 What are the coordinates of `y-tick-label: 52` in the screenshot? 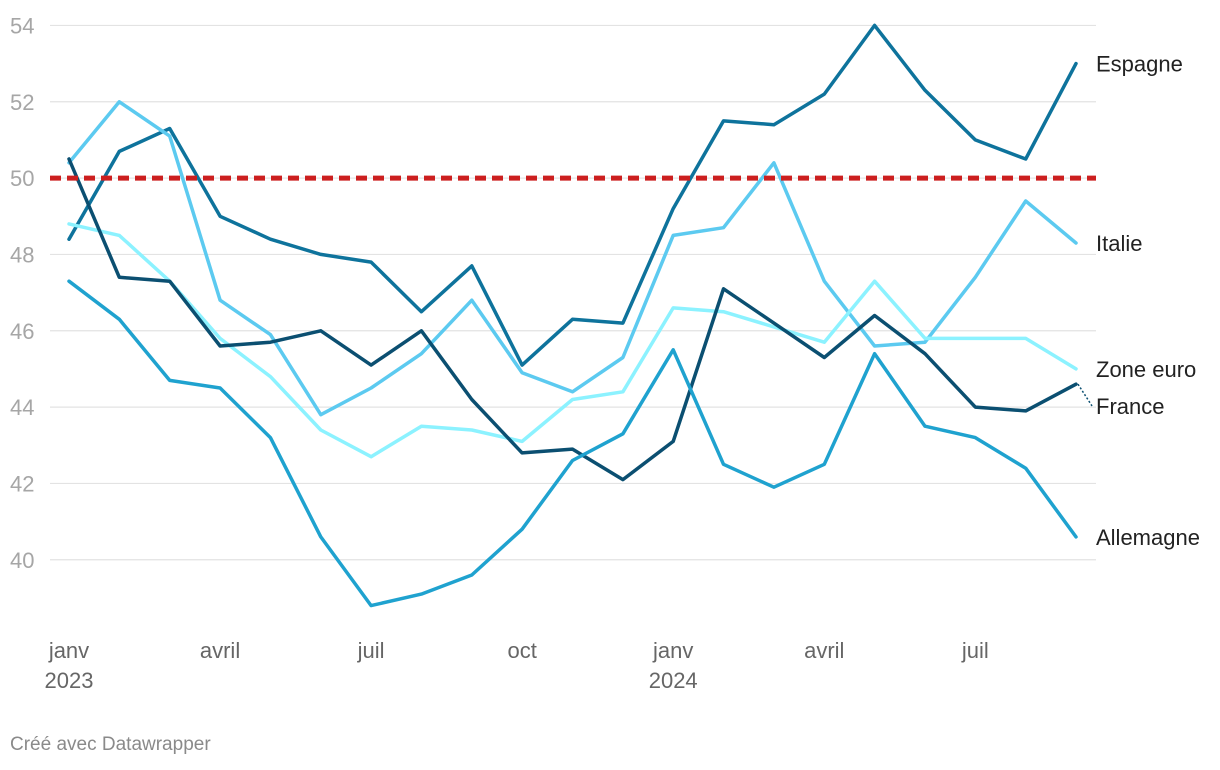 It's located at (22, 102).